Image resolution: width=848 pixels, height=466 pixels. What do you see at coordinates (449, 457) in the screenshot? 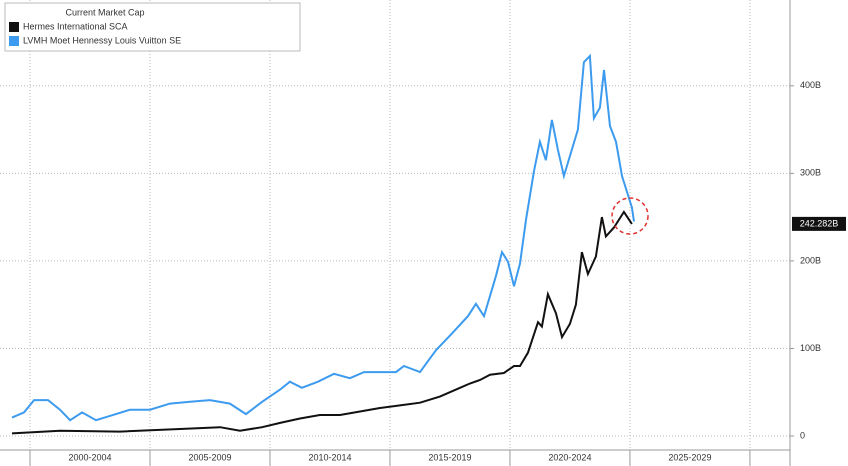
I see `x-tick-label: 2015-2019` at bounding box center [449, 457].